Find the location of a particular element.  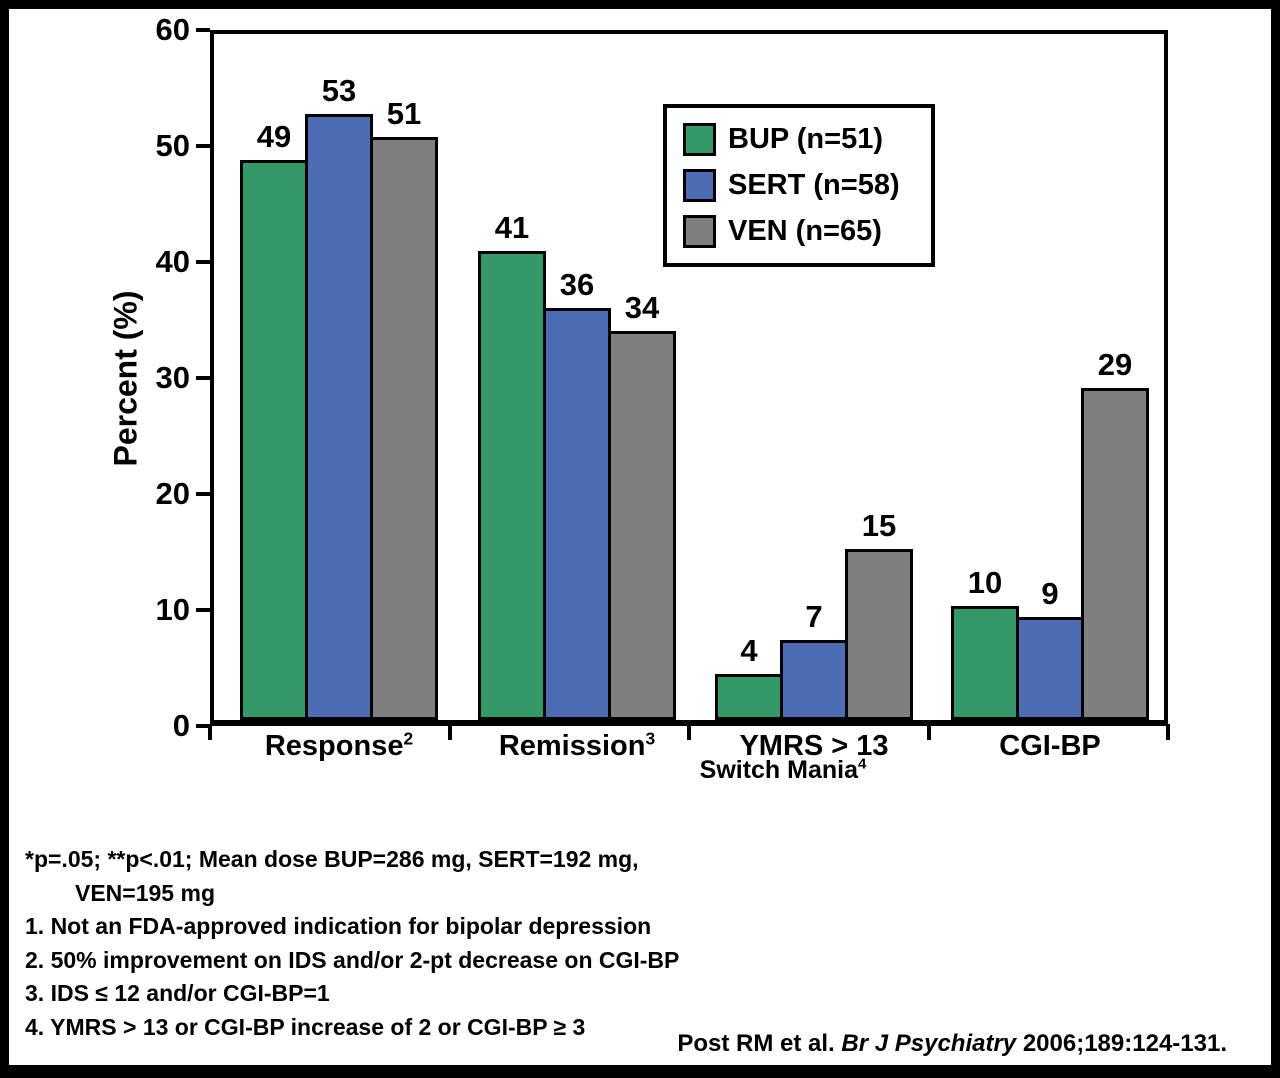

x-tick-label-text: YMRS > 13 is located at coordinates (814, 746).